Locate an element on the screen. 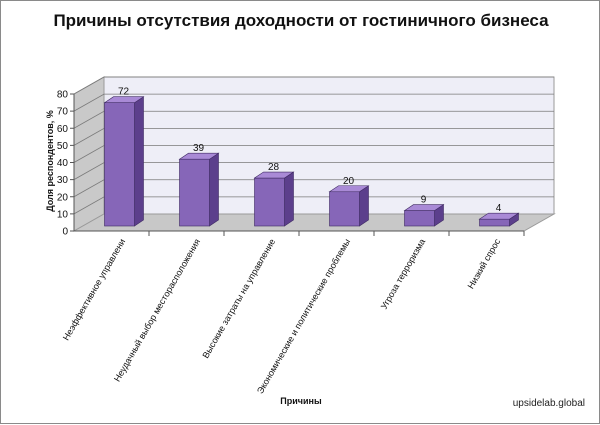 This screenshot has width=600, height=425. y-tick-label: 60 is located at coordinates (63, 129).